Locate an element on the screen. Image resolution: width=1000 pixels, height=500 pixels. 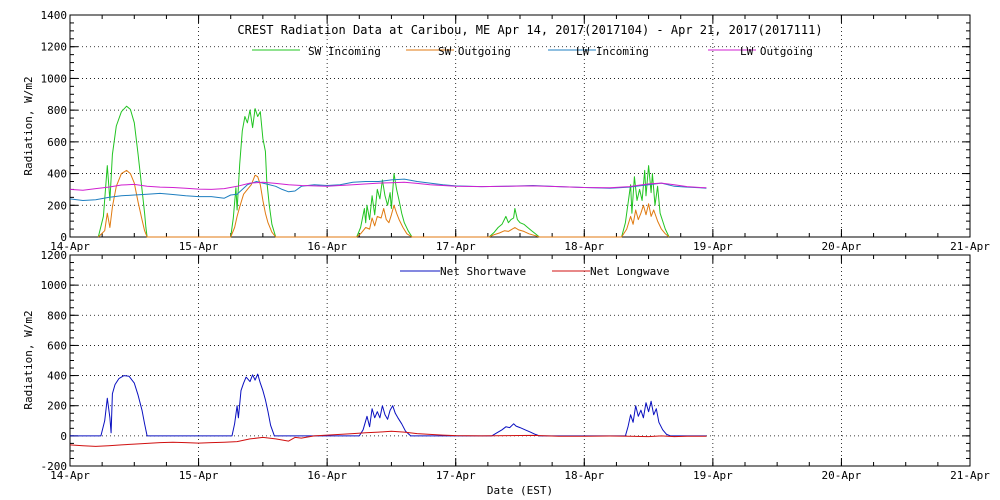
y-tick-label: -200 is located at coordinates (54, 466).